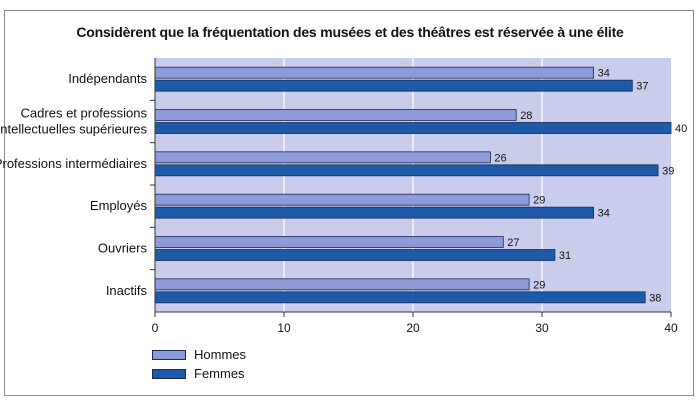 Image resolution: width=700 pixels, height=400 pixels. Describe the element at coordinates (220, 354) in the screenshot. I see `legend-label-hommes: Hommes` at that location.